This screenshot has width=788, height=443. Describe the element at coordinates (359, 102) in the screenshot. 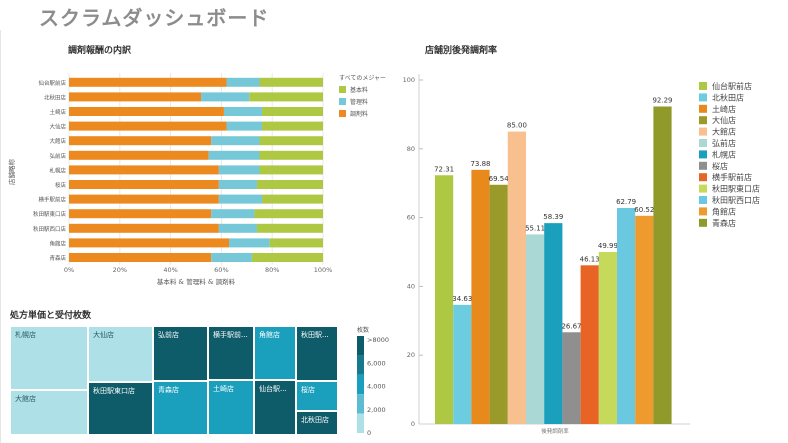

I see `stack-legend-label: 管理料` at that location.